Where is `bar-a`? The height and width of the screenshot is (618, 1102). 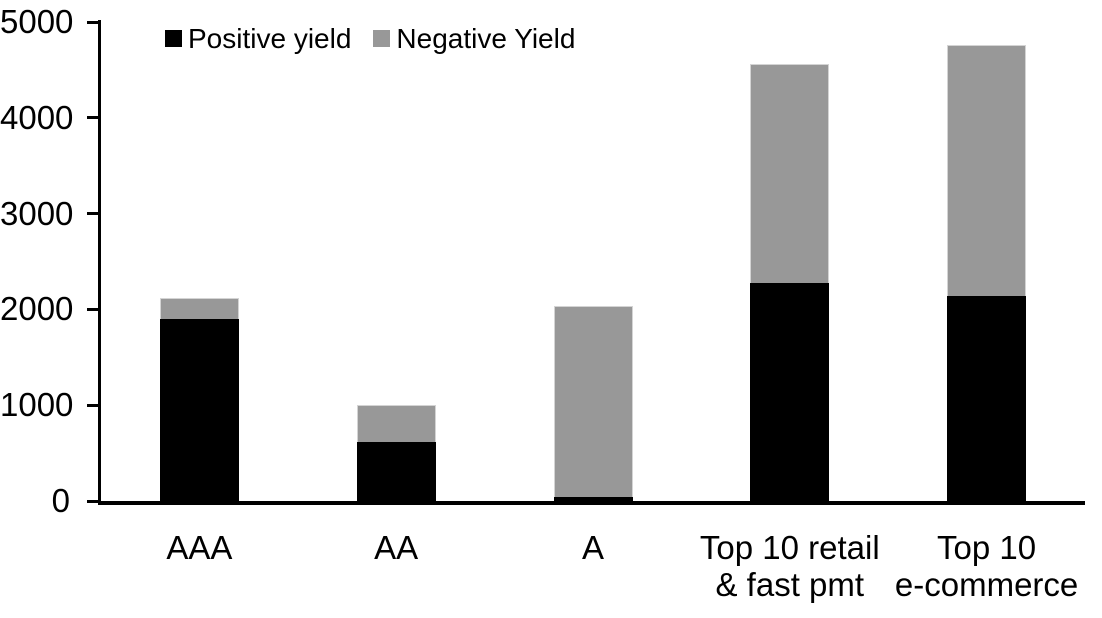 bar-a is located at coordinates (593, 403).